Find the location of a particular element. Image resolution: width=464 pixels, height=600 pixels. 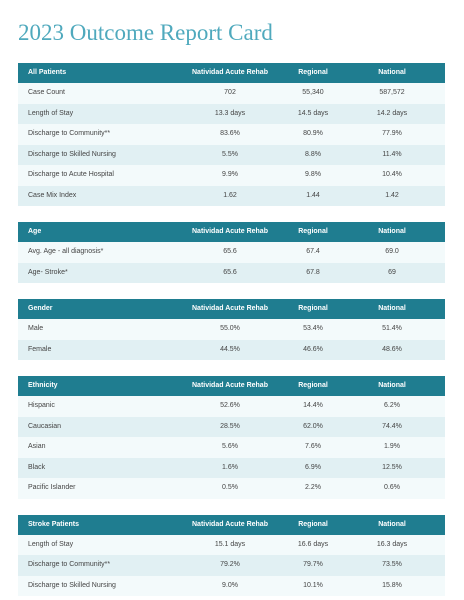

cell-value: 8.8% is located at coordinates (313, 154).